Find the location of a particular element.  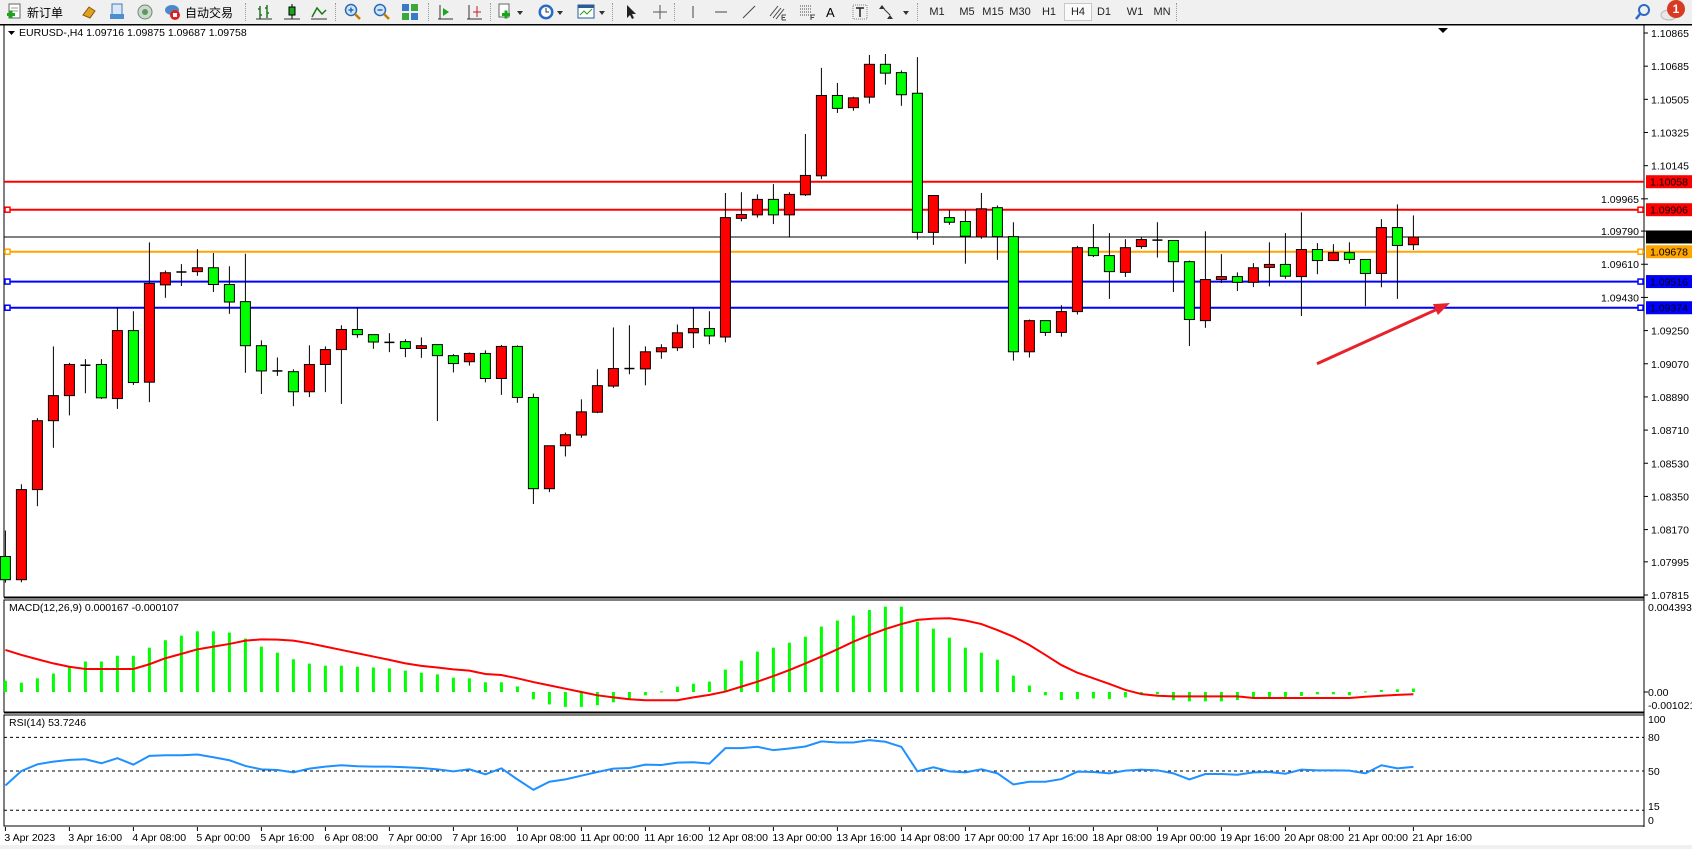

rsi-line is located at coordinates (709, 765).